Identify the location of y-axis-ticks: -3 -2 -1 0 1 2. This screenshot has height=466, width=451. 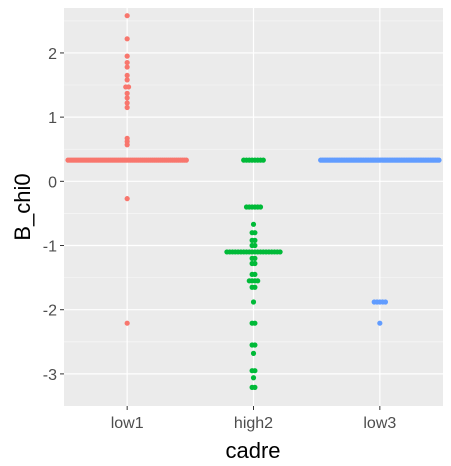
(53, 215).